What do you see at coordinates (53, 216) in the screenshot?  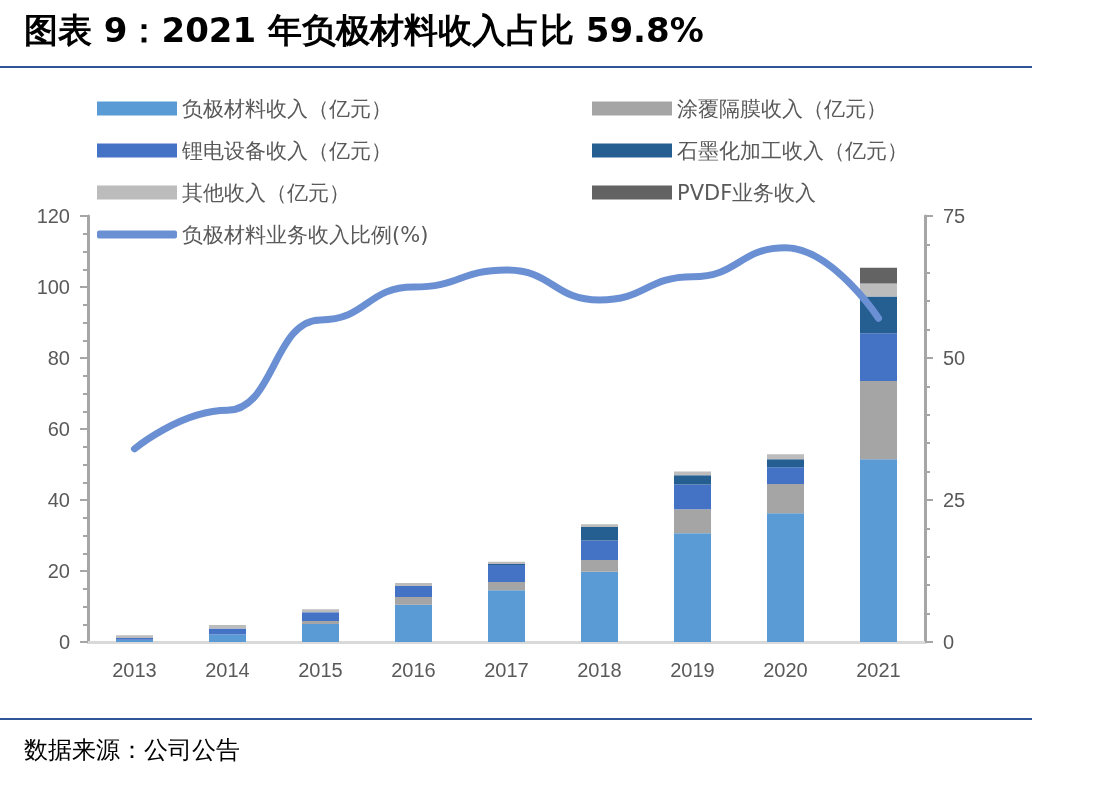 I see `y-tick-label: 120` at bounding box center [53, 216].